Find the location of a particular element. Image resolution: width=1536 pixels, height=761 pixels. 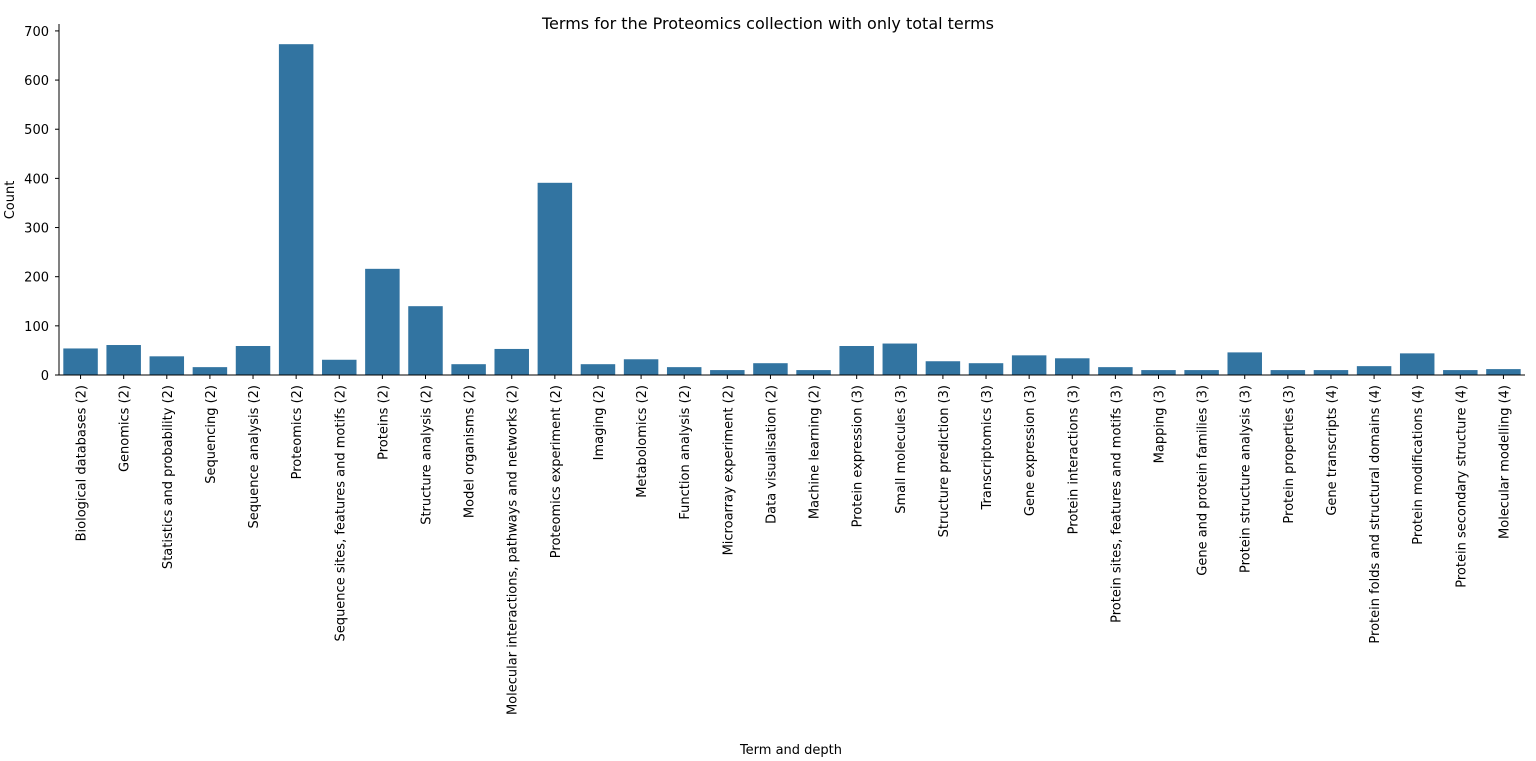

x-tick-label: Function analysis (2) is located at coordinates (685, 452).